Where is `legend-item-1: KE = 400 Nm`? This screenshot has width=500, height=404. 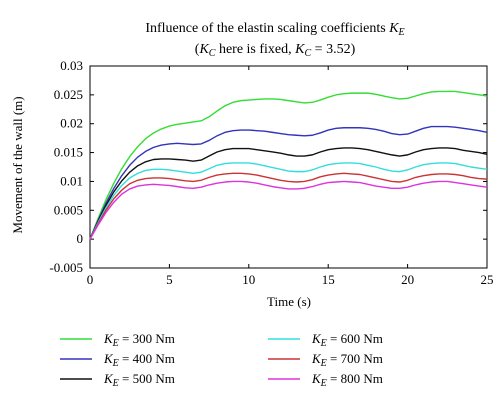 legend-item-1: KE = 400 Nm is located at coordinates (117, 360).